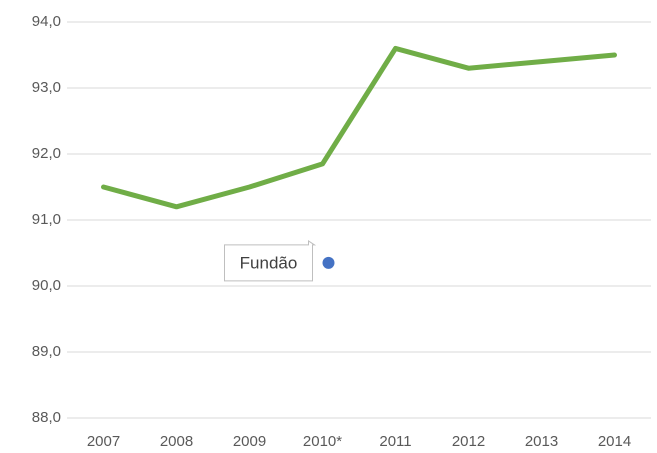 This screenshot has height=453, width=657. What do you see at coordinates (46, 153) in the screenshot?
I see `y-tick-label: 92,0` at bounding box center [46, 153].